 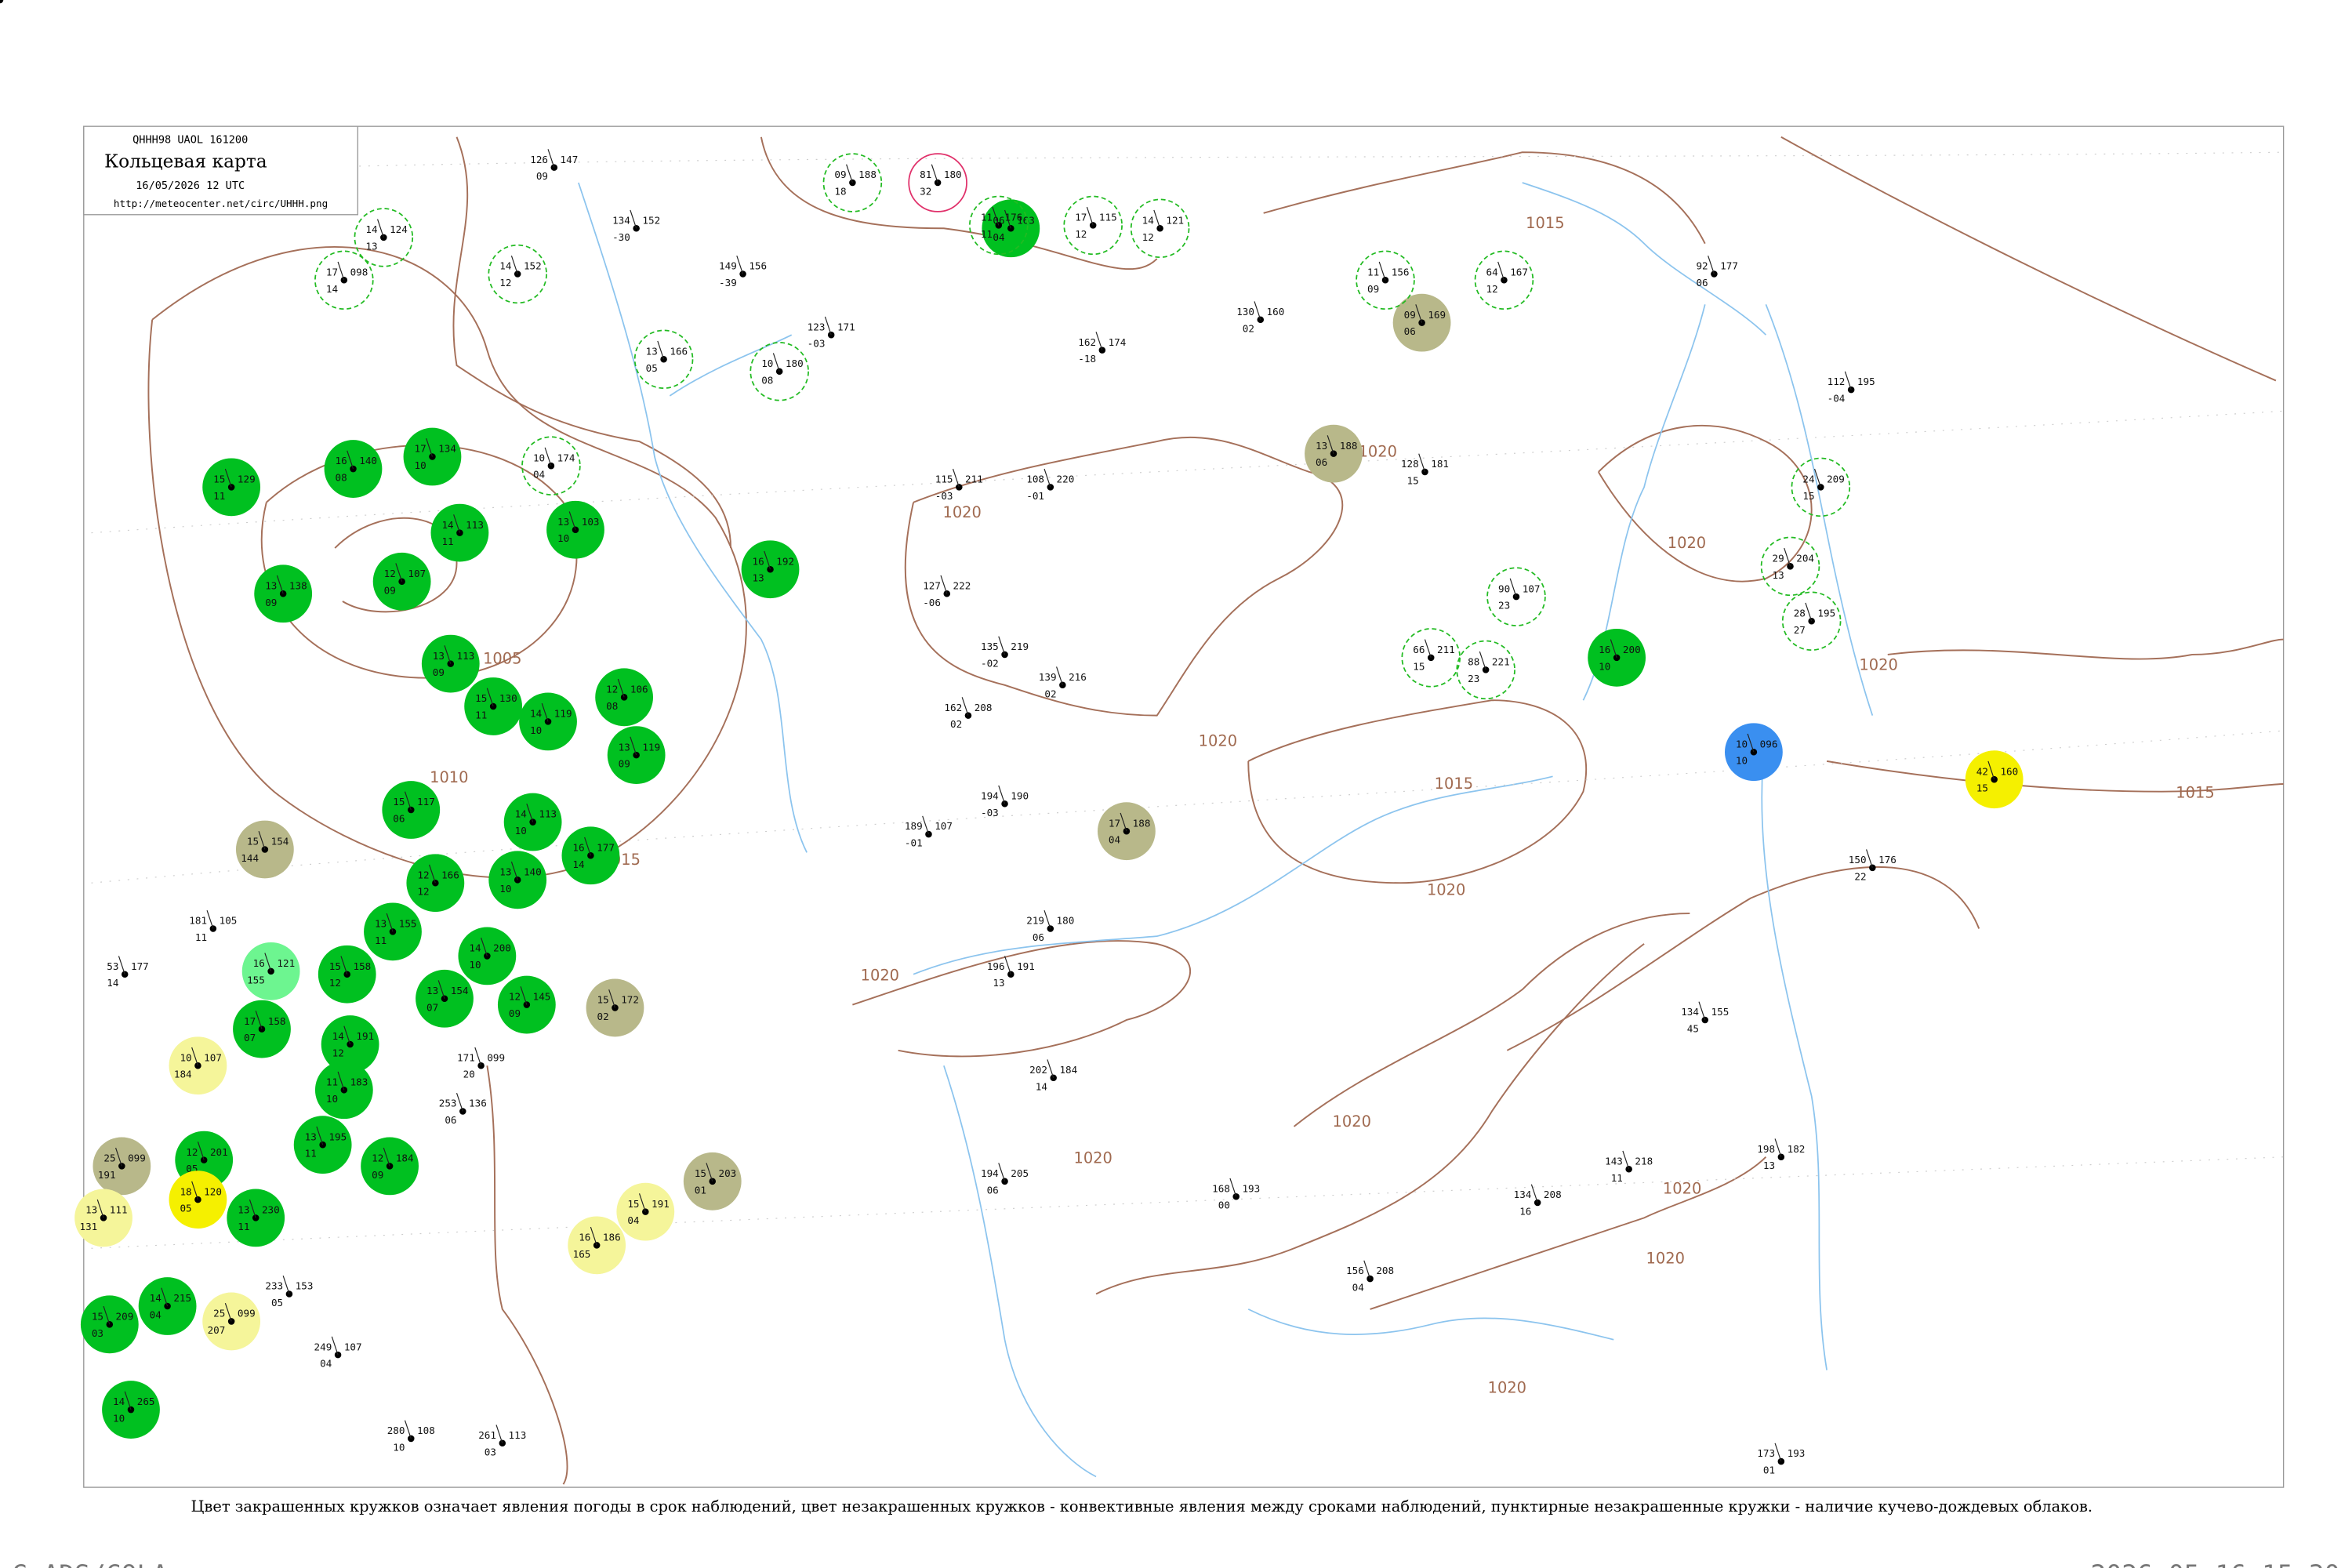 I want to click on station: 13 188 06, so click(x=1334, y=453).